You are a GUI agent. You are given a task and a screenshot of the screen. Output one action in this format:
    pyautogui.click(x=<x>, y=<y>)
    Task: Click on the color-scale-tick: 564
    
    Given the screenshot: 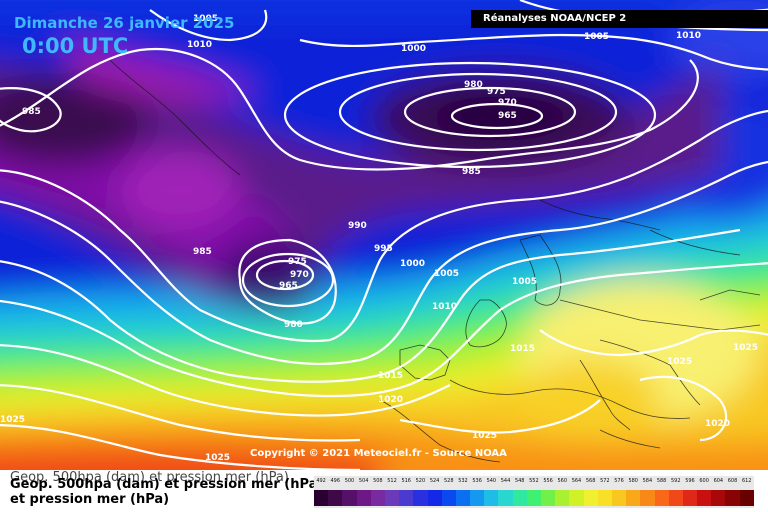 What is the action you would take?
    pyautogui.click(x=576, y=481)
    